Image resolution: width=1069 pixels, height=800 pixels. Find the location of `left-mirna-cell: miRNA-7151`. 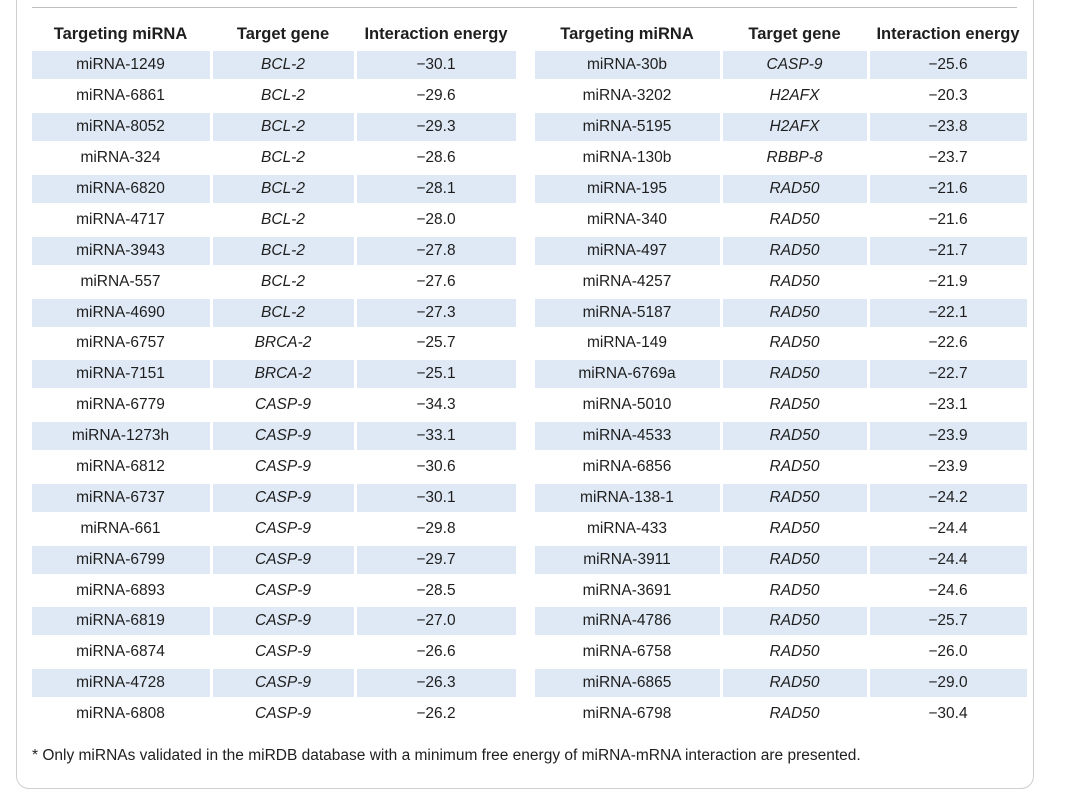

left-mirna-cell: miRNA-7151 is located at coordinates (120, 374).